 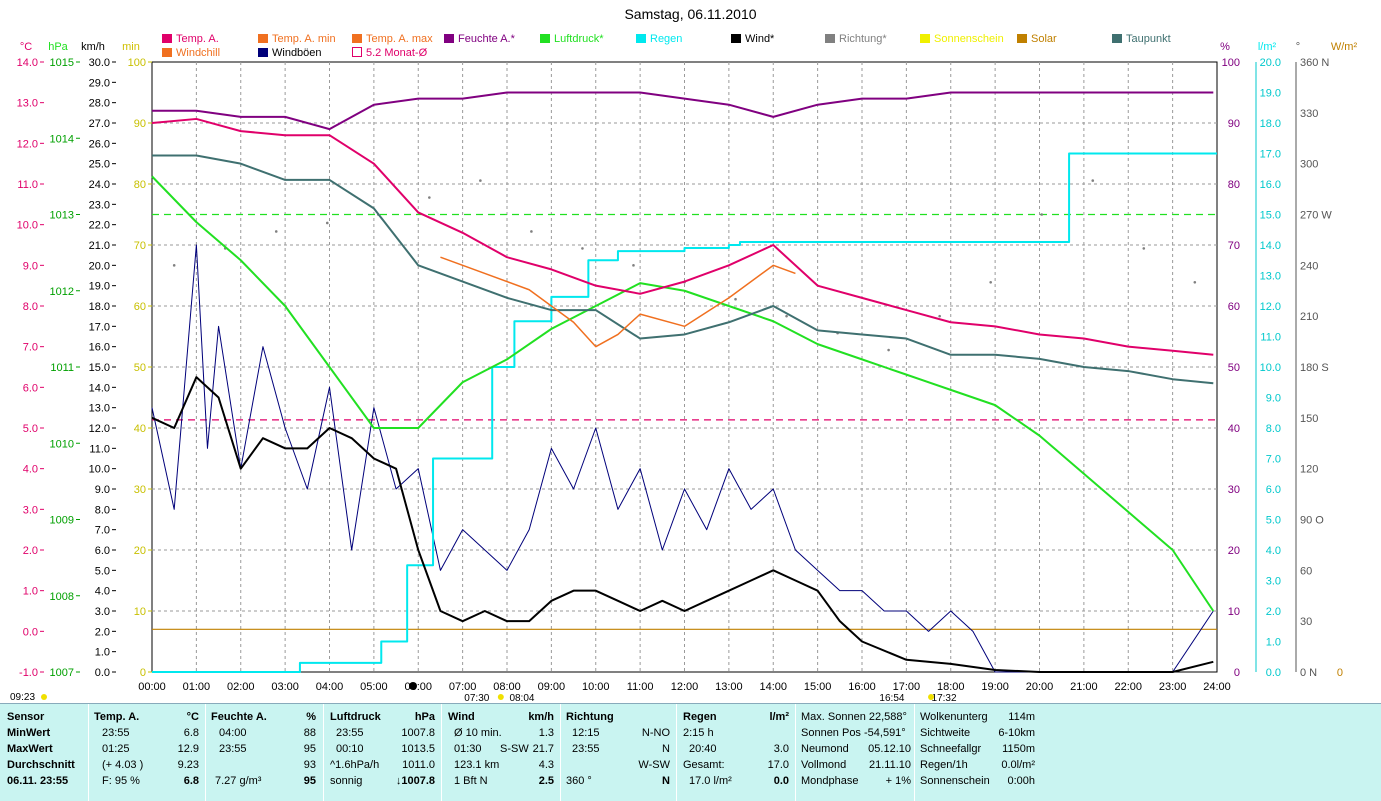 I want to click on legend-item: Richtung*, so click(x=856, y=39).